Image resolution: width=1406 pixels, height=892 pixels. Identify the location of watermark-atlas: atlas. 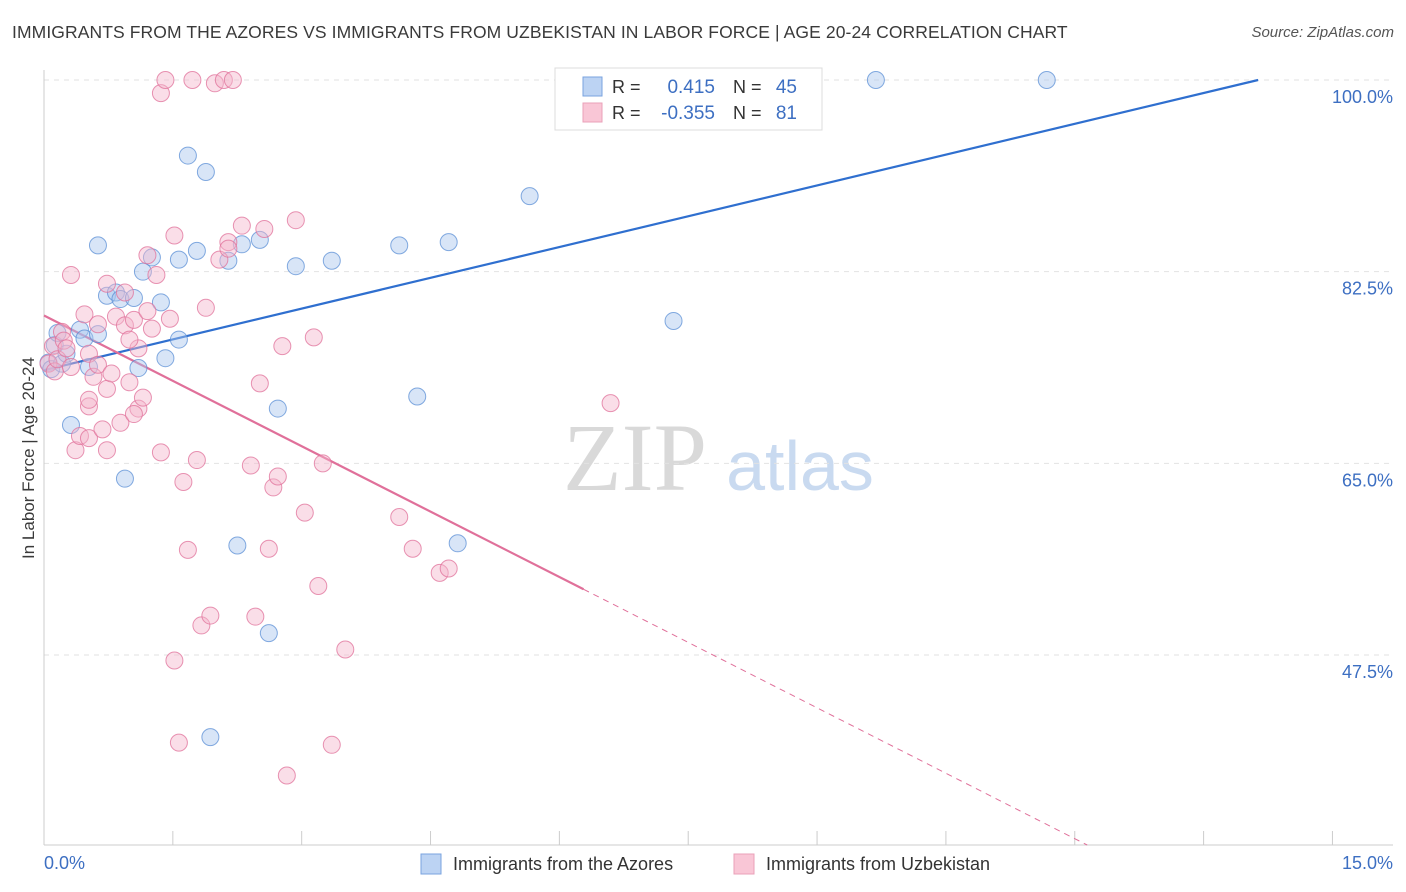
(800, 466).